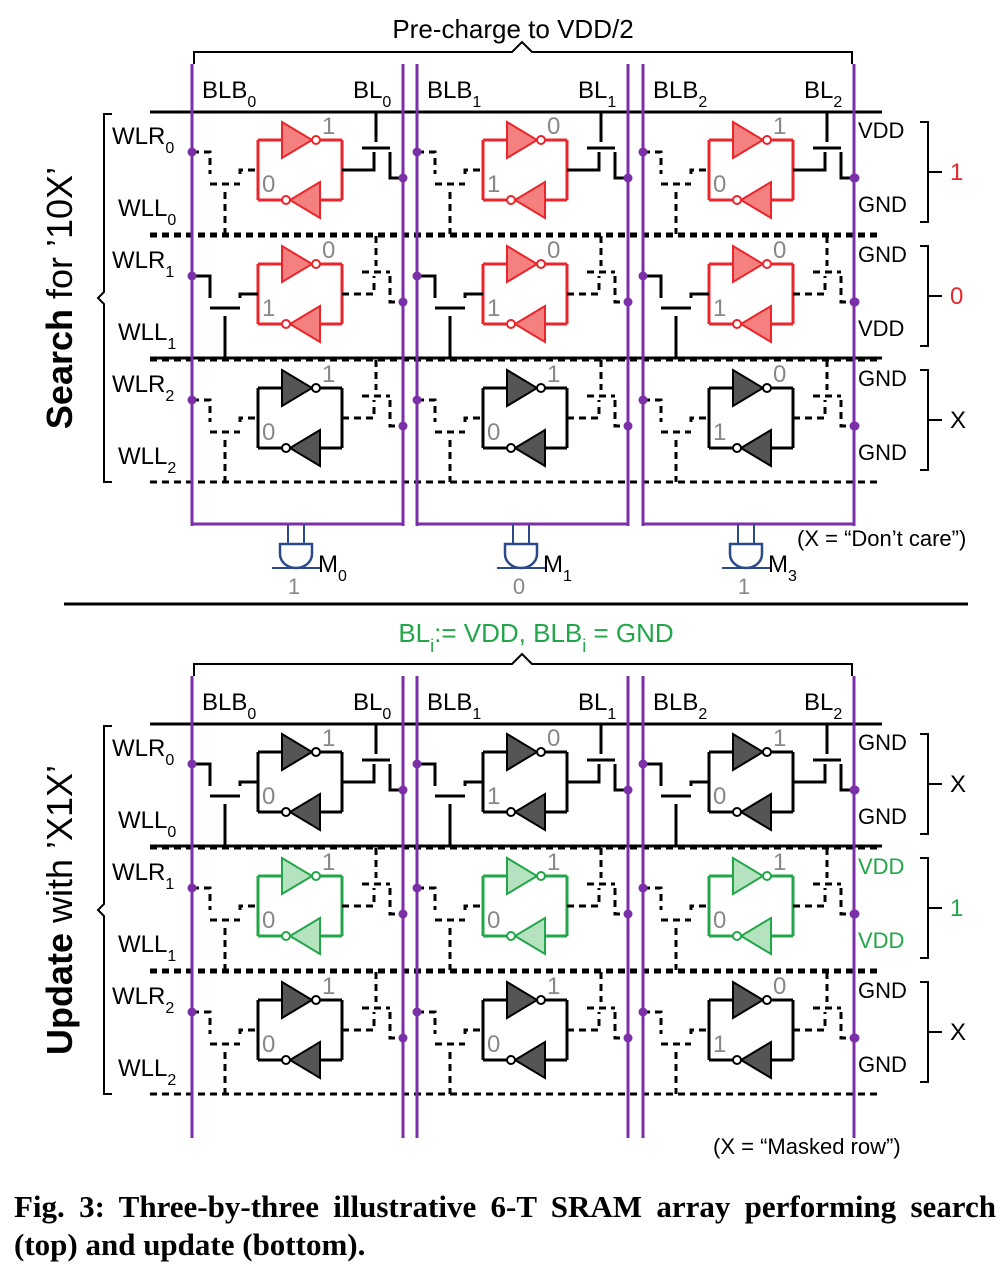  What do you see at coordinates (521, 556) in the screenshot?
I see `mux-body` at bounding box center [521, 556].